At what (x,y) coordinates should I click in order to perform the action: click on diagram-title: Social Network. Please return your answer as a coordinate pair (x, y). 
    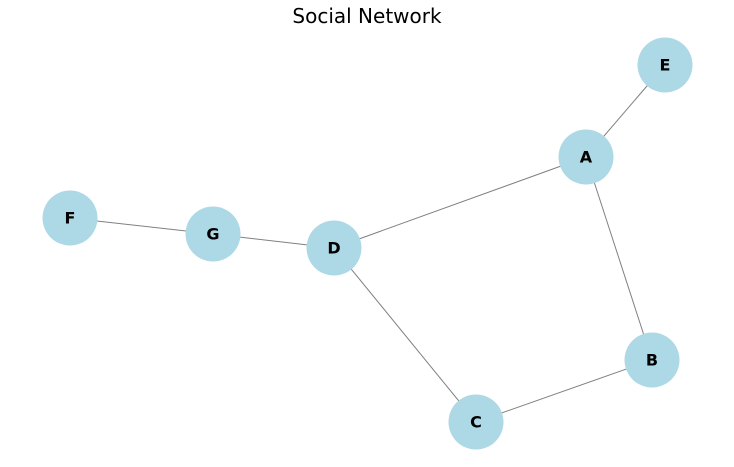
    Looking at the image, I should click on (367, 16).